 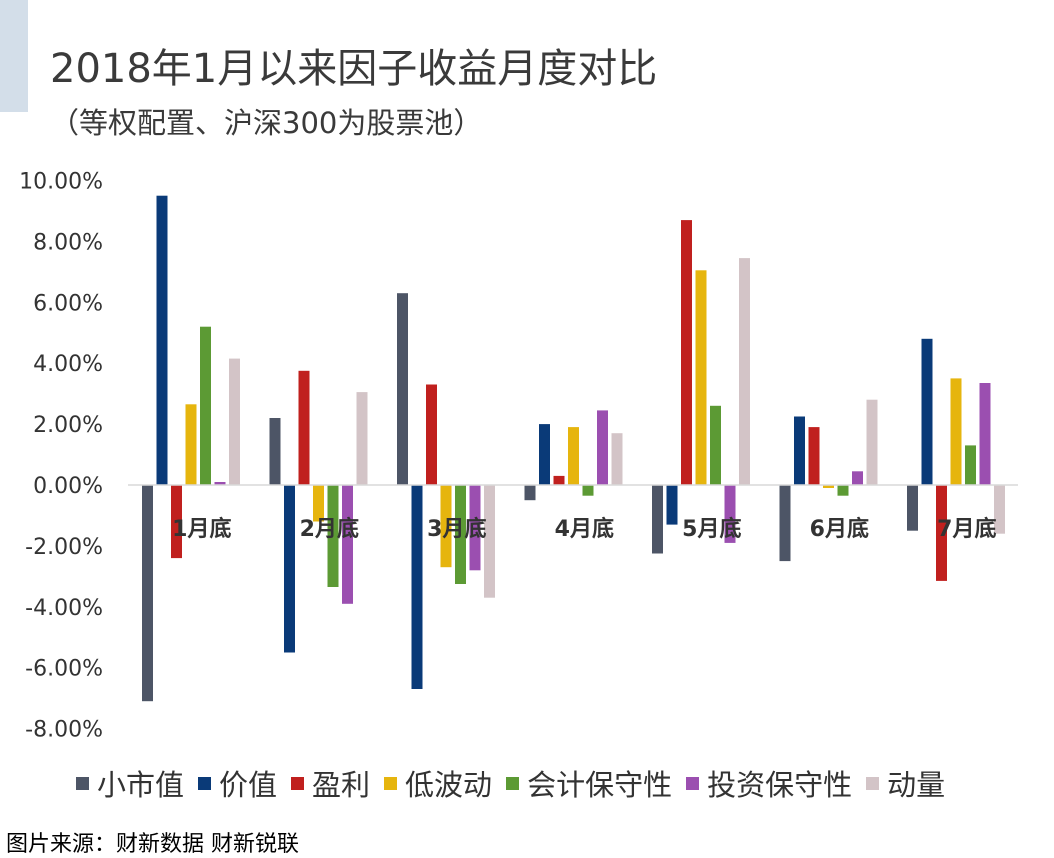 I want to click on title-accent-bar, so click(x=14, y=56).